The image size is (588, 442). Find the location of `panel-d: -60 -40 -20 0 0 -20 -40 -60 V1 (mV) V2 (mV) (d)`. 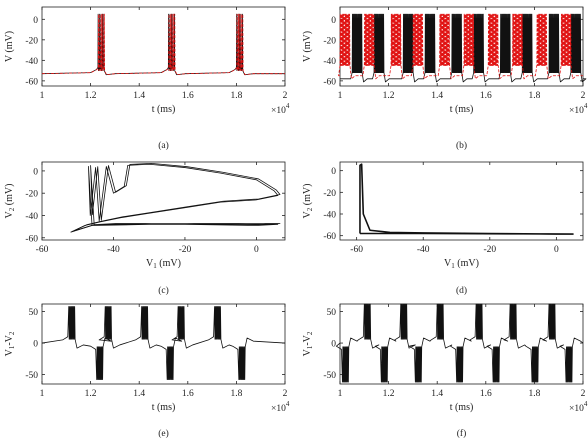

panel-d: -60 -40 -20 0 0 -20 -40 -60 V1 (mV) V2 (mV) (d) is located at coordinates (443, 228).